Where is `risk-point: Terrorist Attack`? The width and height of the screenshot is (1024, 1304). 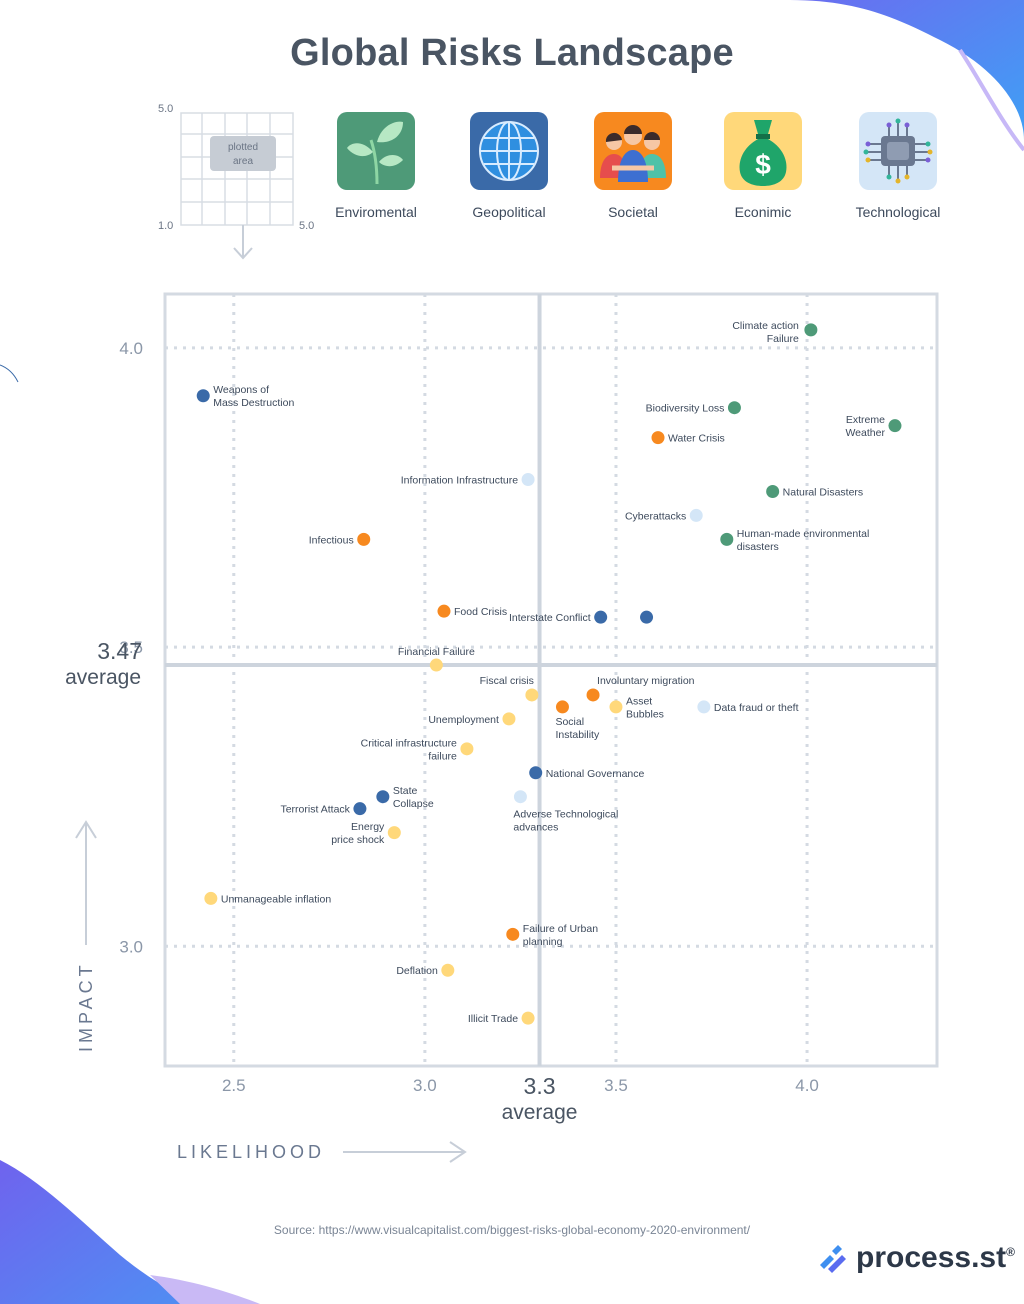 risk-point: Terrorist Attack is located at coordinates (323, 809).